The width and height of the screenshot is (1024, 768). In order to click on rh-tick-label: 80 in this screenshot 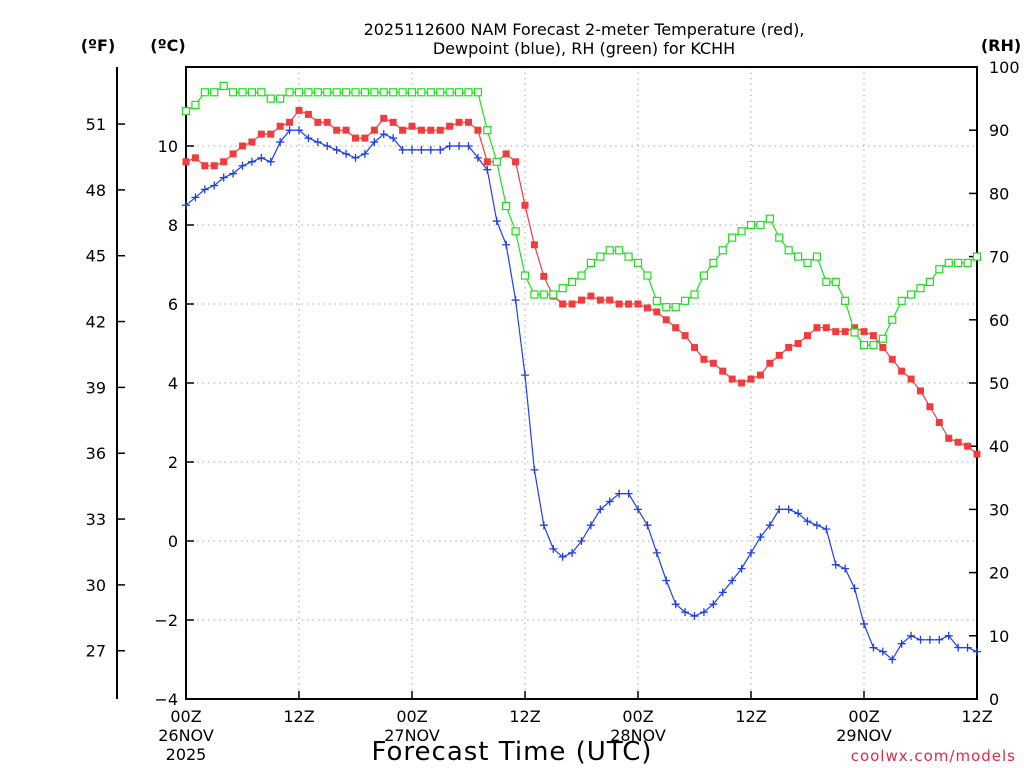, I will do `click(999, 193)`.